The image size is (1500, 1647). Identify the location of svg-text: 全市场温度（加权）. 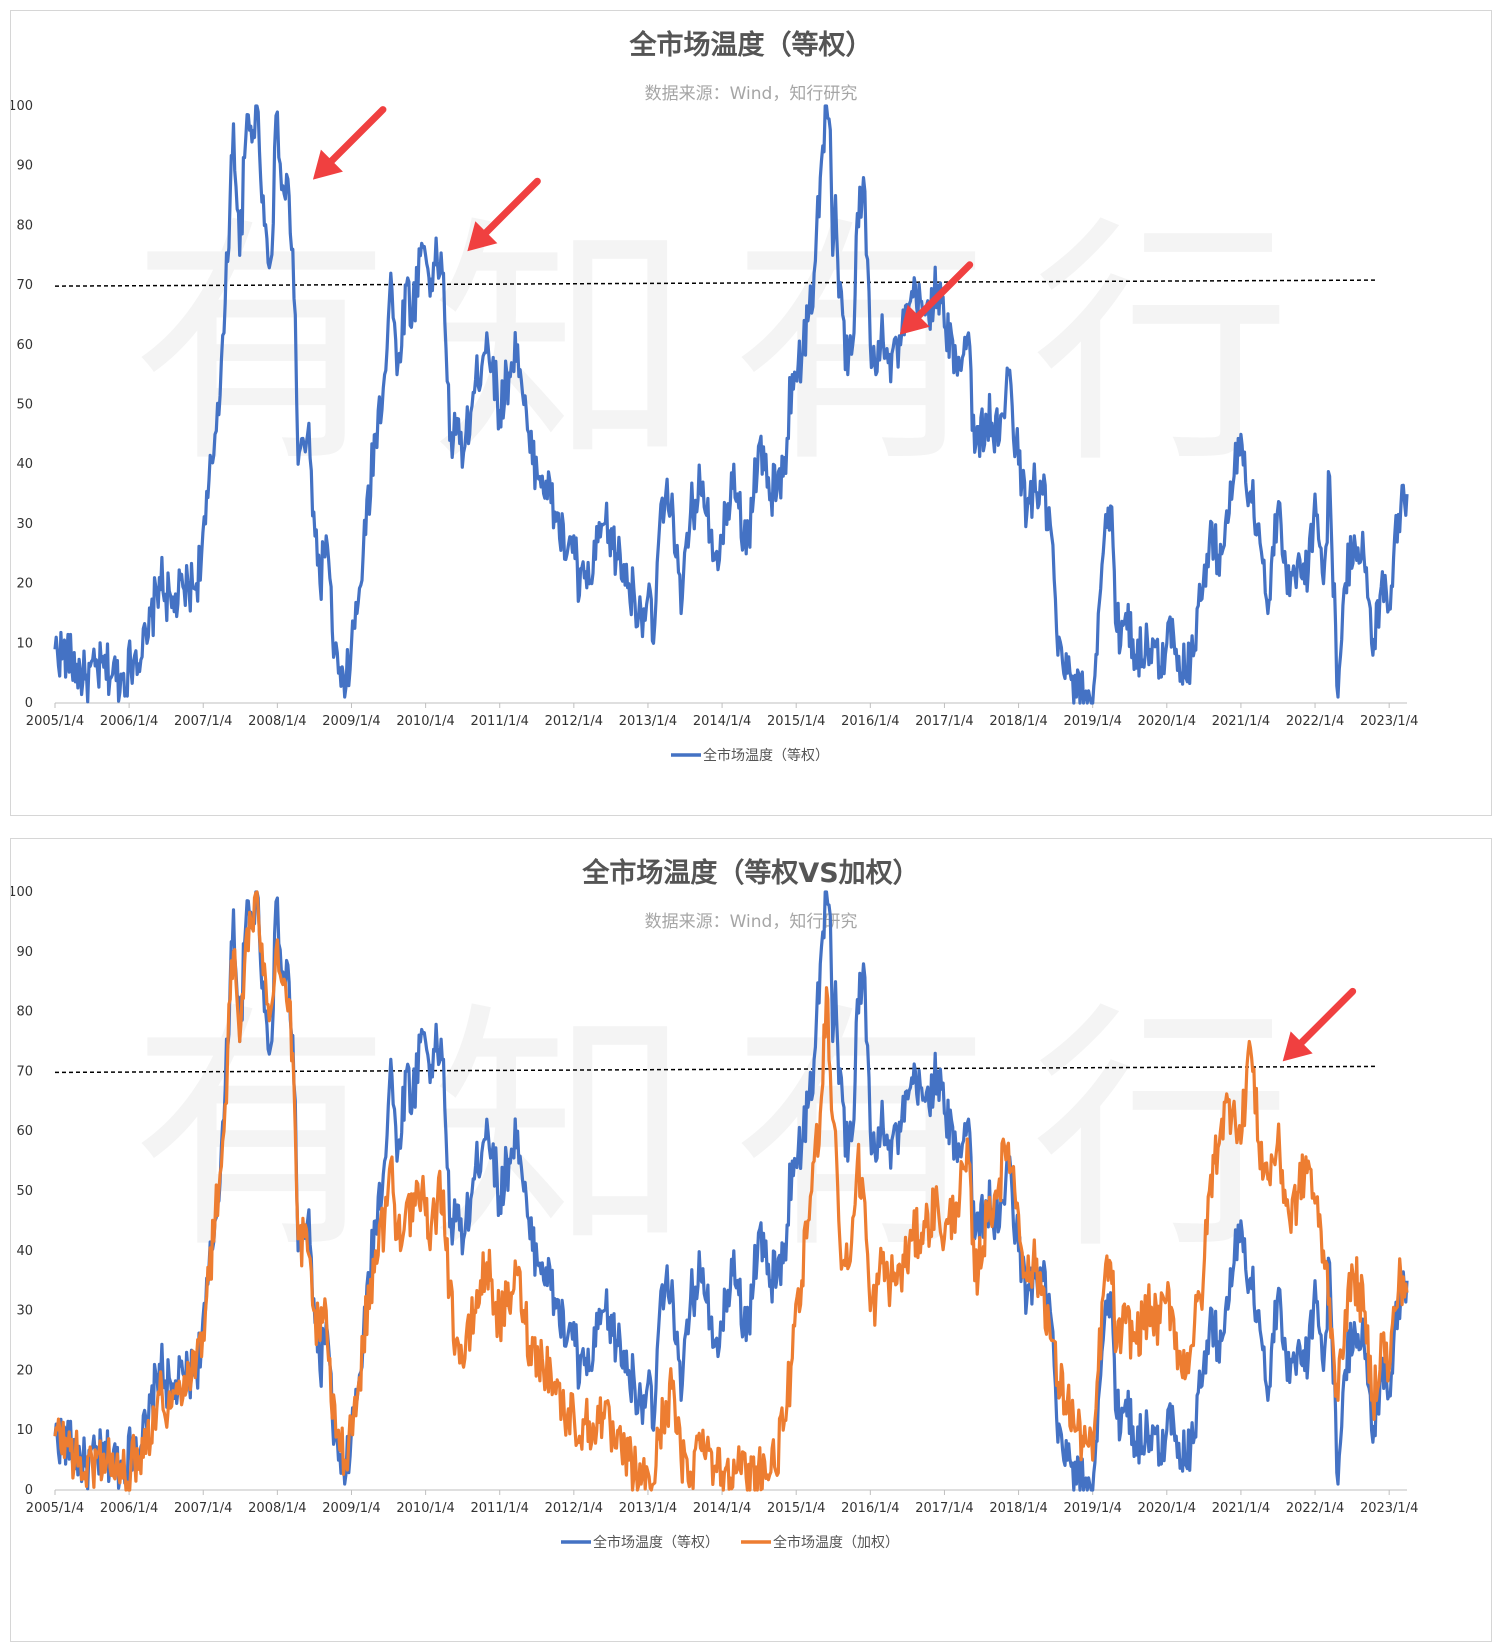
(836, 1542).